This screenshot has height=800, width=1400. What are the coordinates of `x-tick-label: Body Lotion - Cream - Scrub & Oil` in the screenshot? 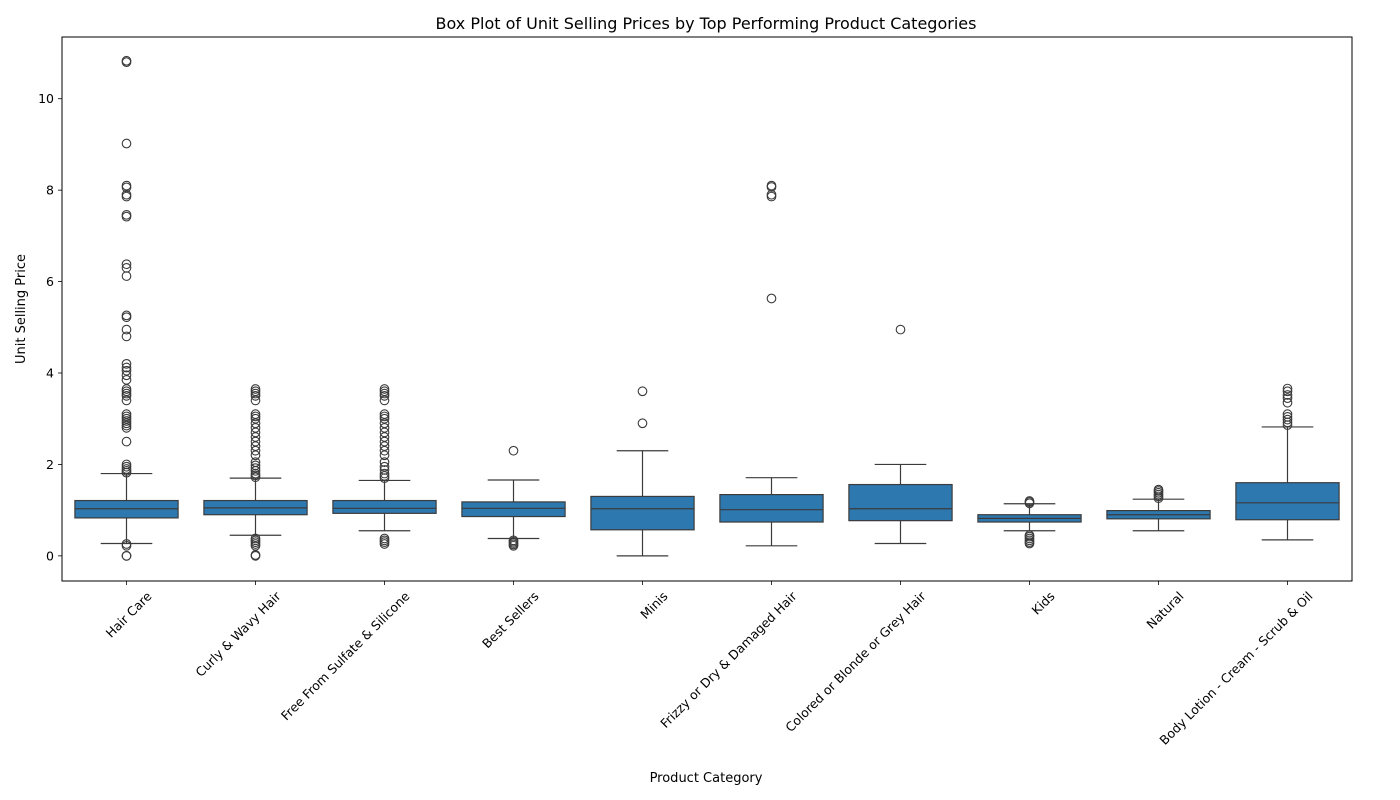 It's located at (1235, 668).